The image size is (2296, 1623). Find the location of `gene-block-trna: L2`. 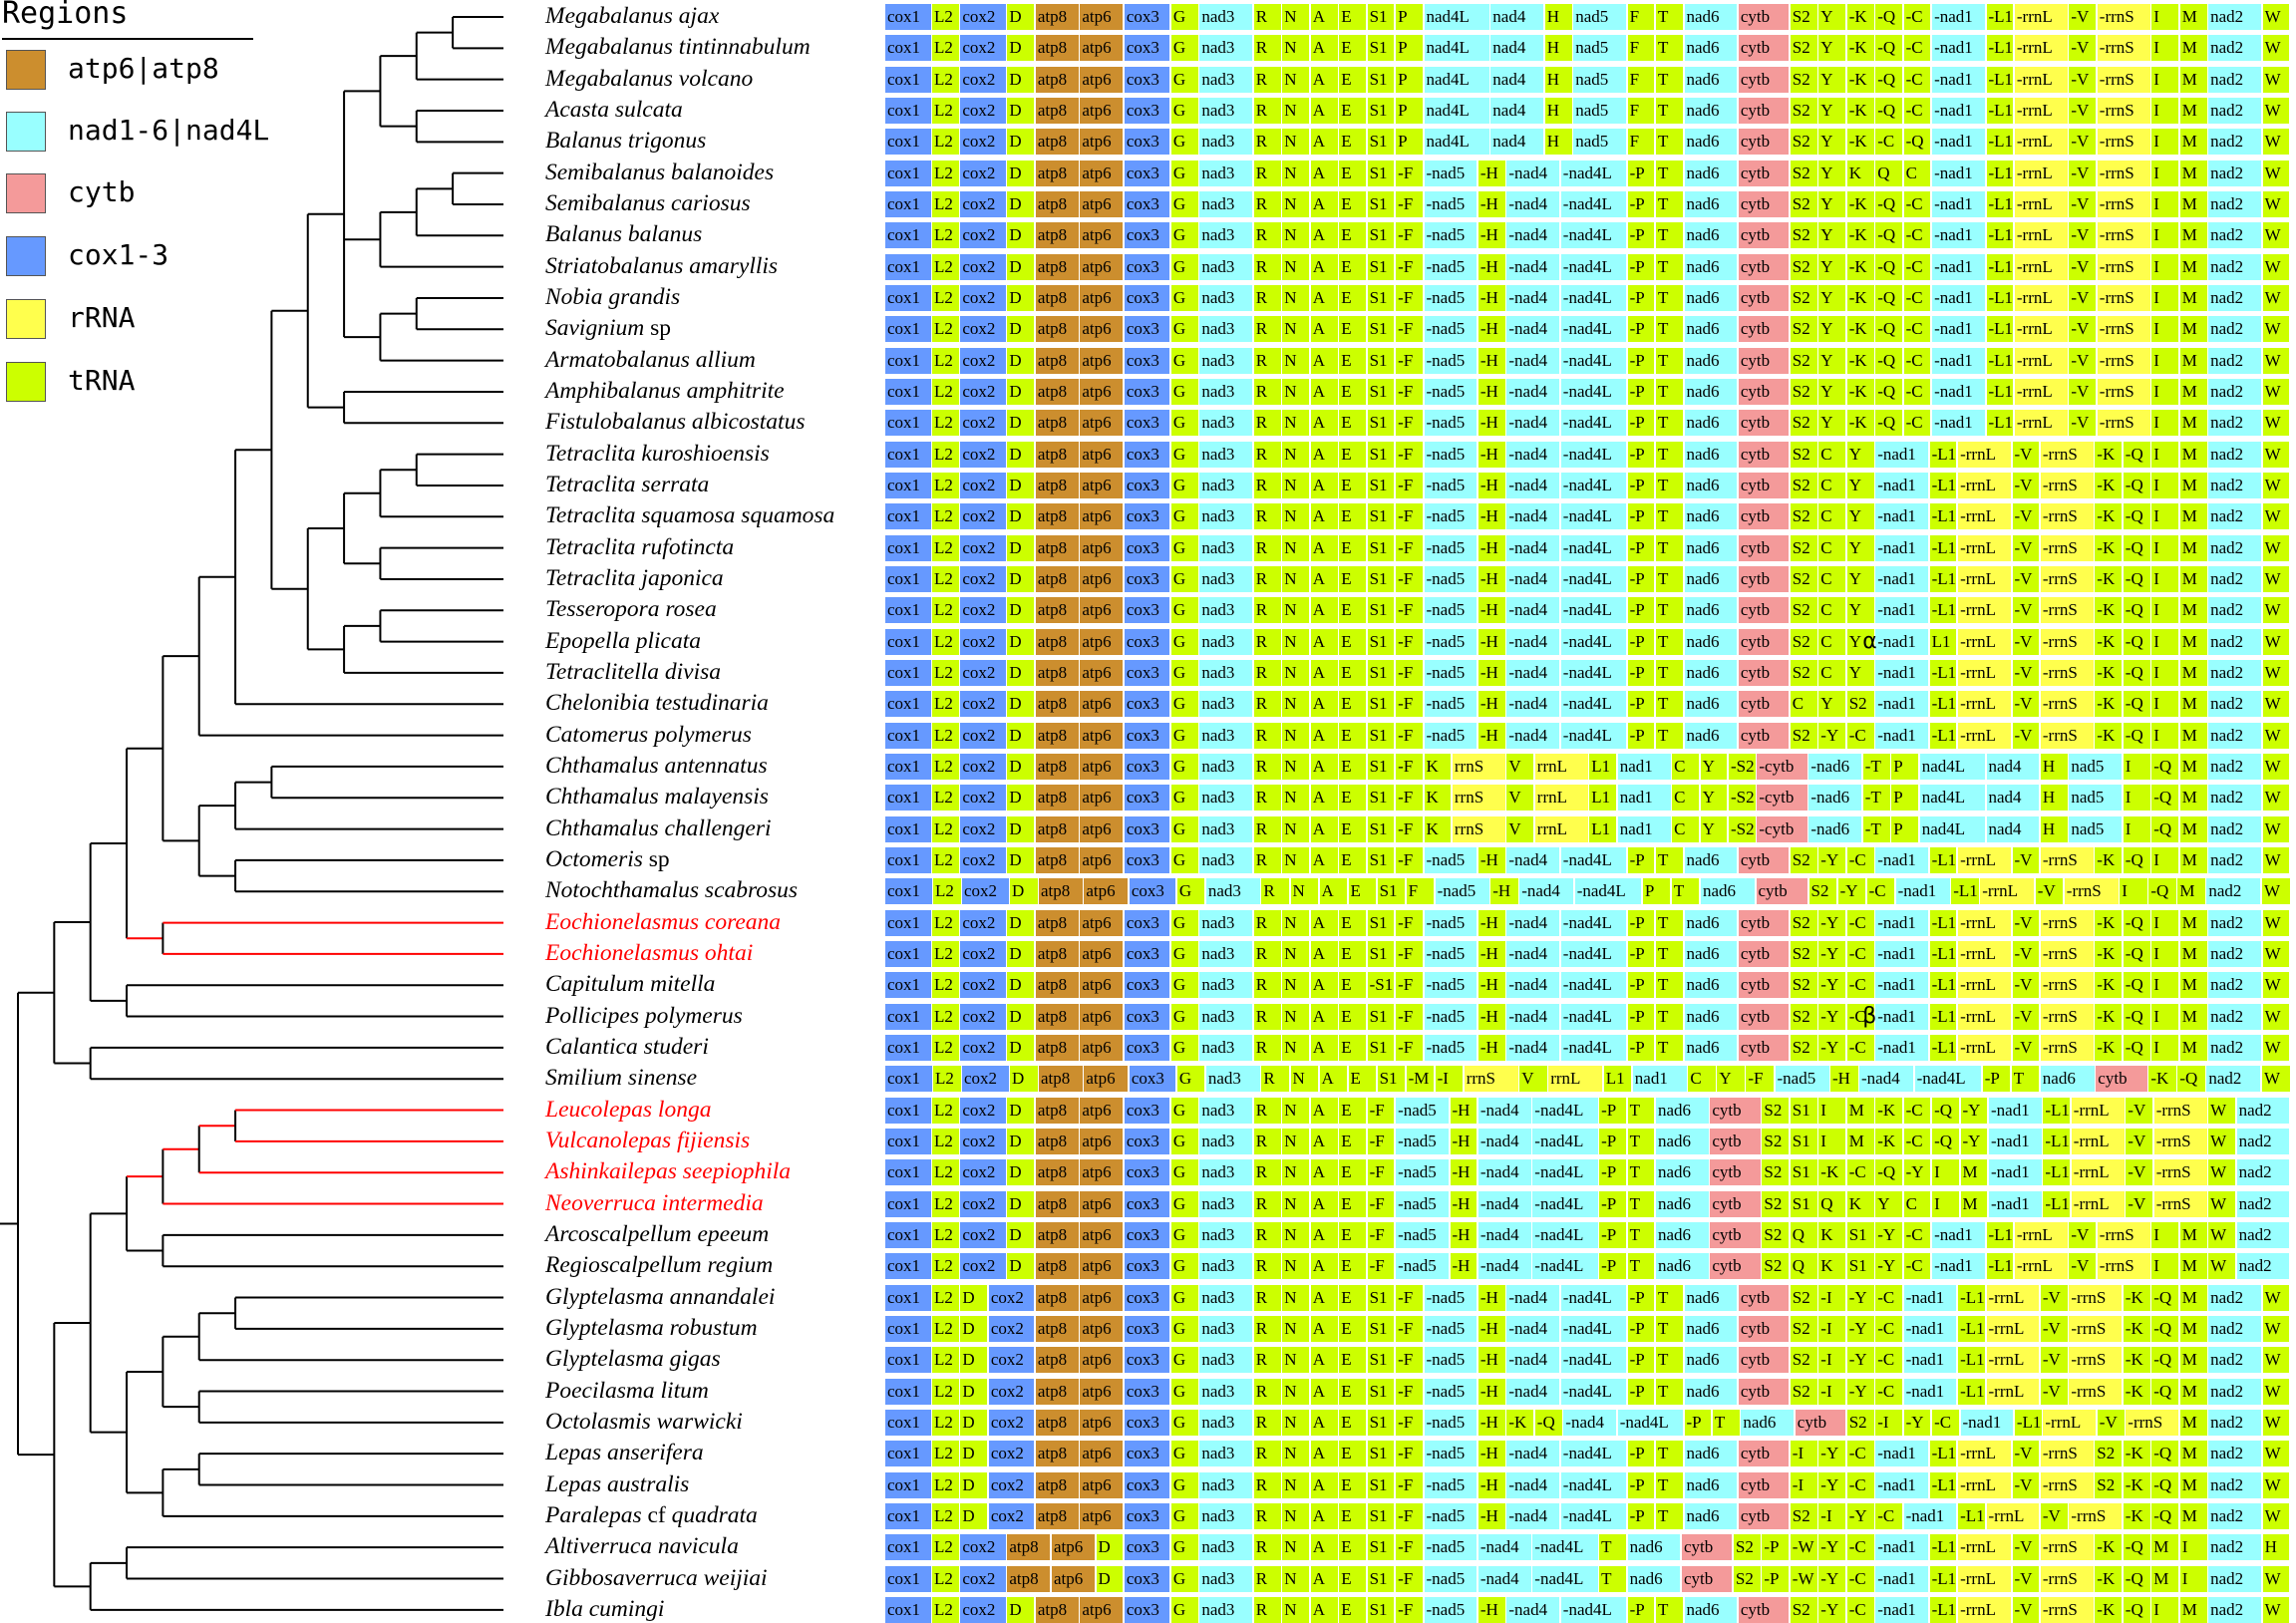

gene-block-trna: L2 is located at coordinates (945, 1609).